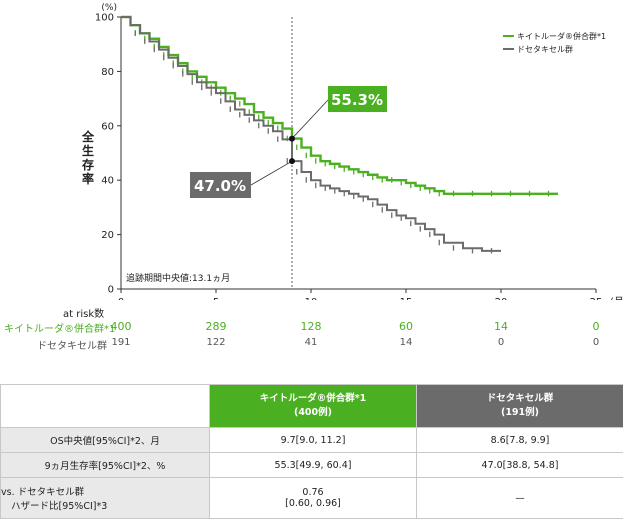 Image resolution: width=623 pixels, height=521 pixels. Describe the element at coordinates (178, 278) in the screenshot. I see `median-followup-label: 追跡期間中央値:13.1ヵ月` at that location.